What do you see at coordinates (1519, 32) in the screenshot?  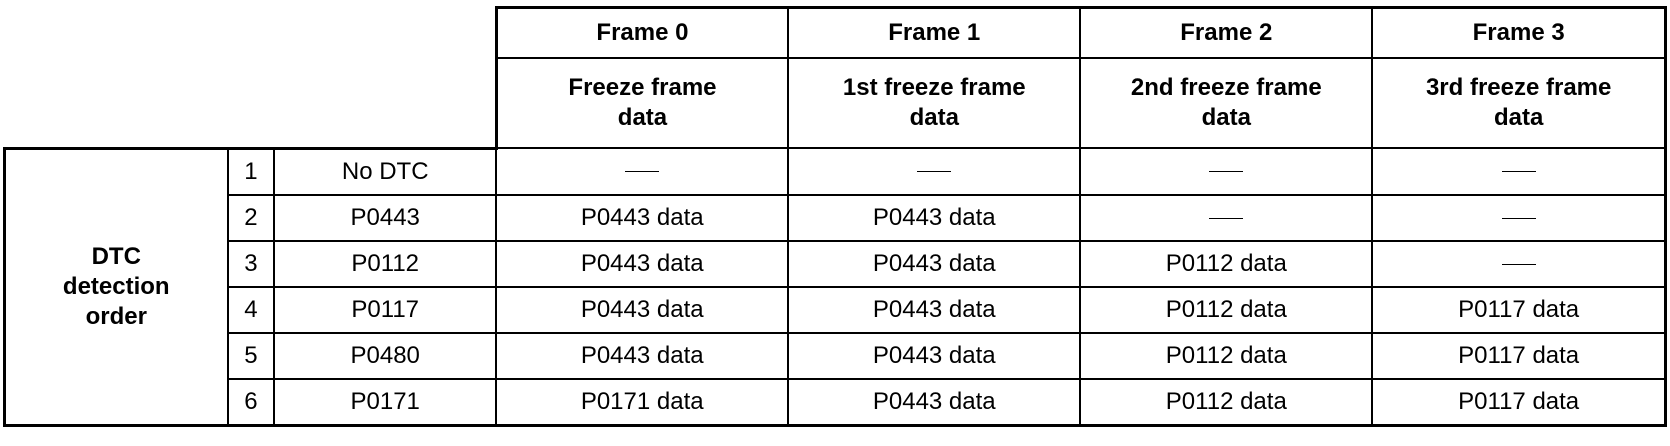 I see `frame-3-header: Frame 3` at bounding box center [1519, 32].